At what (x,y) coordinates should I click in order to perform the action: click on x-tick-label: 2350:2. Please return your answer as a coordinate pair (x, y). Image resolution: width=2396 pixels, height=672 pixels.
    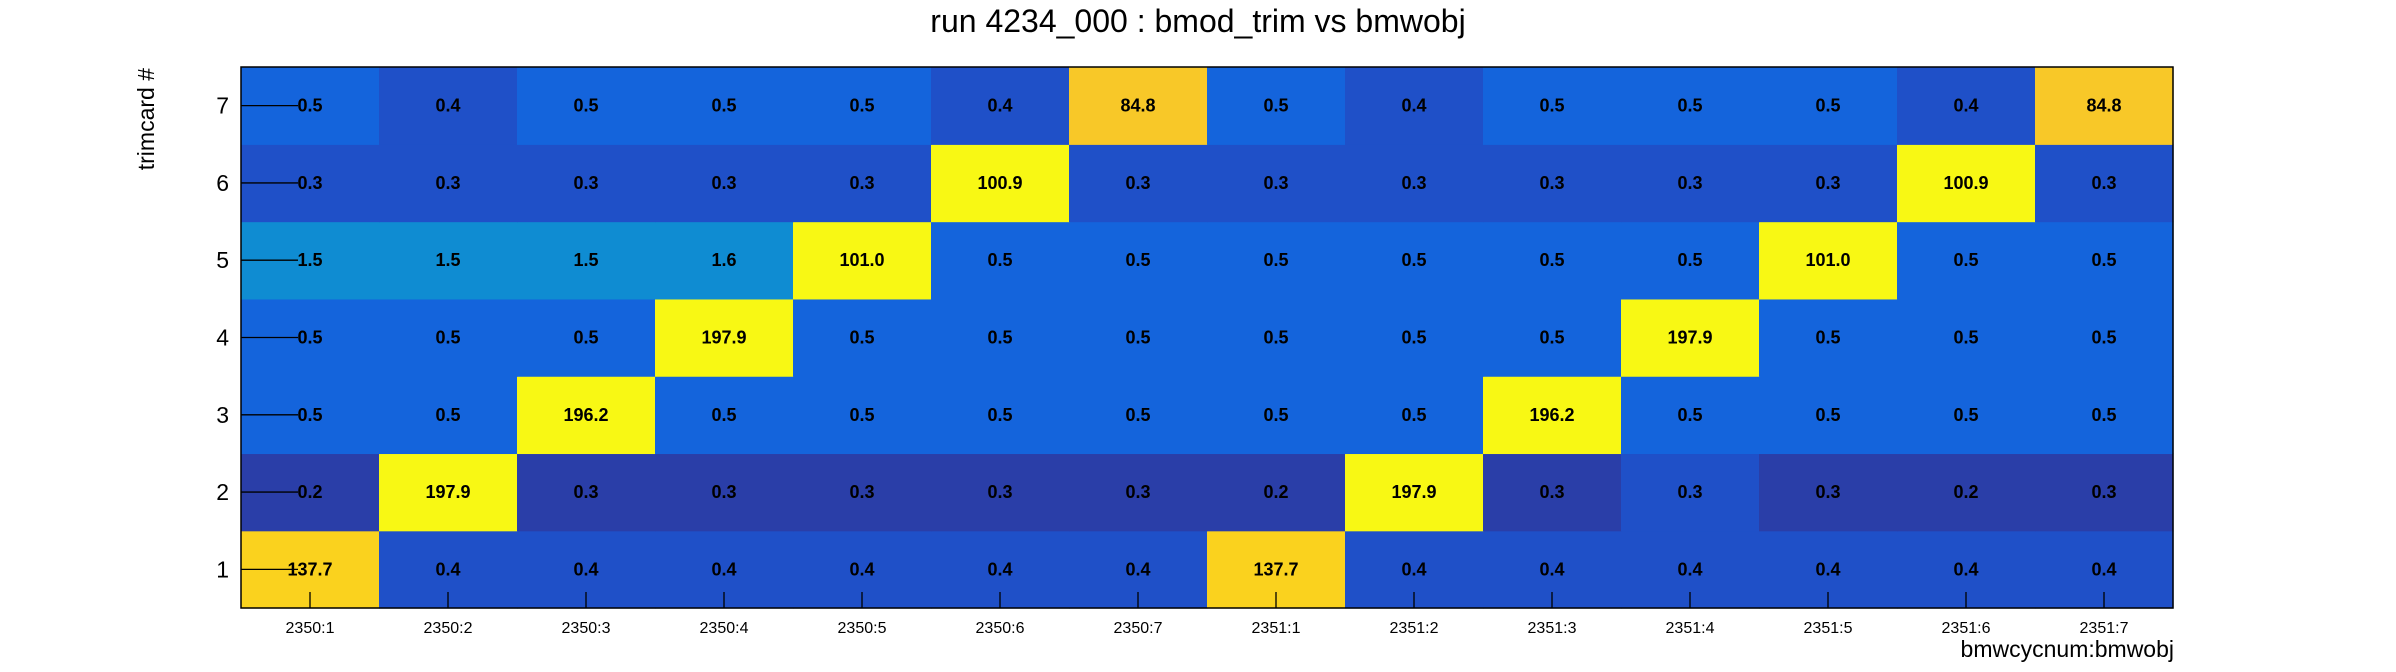
    Looking at the image, I should click on (448, 628).